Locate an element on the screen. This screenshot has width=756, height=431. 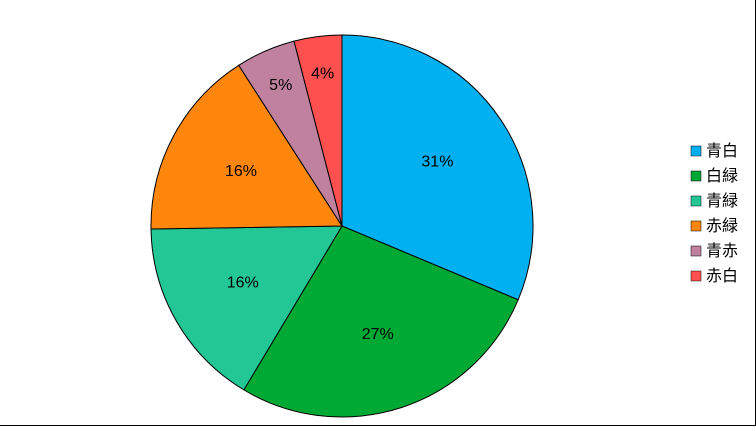
legend-label: 青緑 is located at coordinates (722, 201).